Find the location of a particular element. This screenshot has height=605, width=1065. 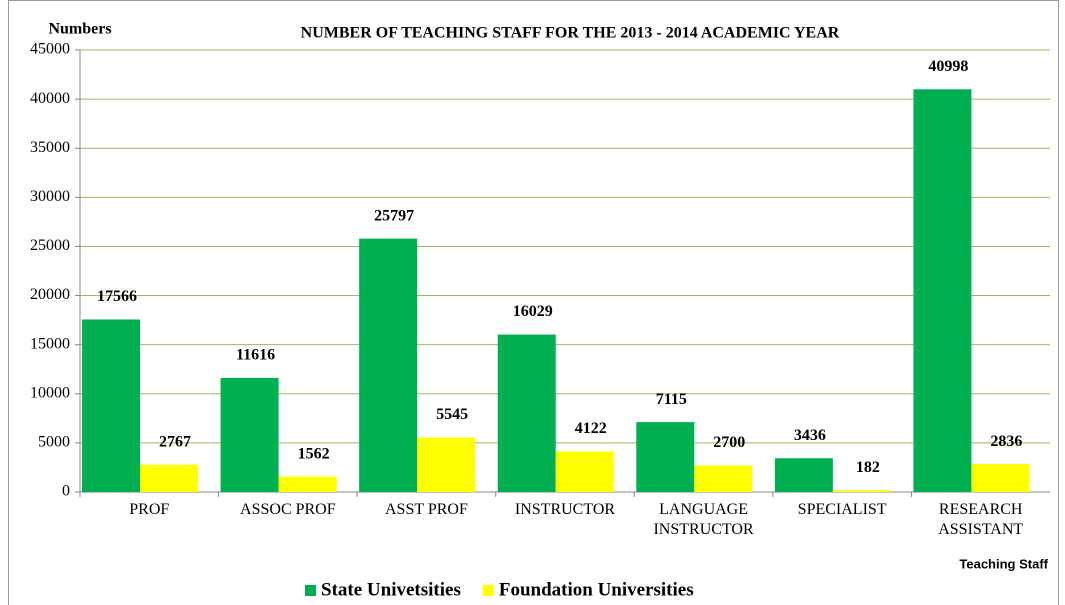

x-tick-label: INSTRUCTOR is located at coordinates (565, 509).